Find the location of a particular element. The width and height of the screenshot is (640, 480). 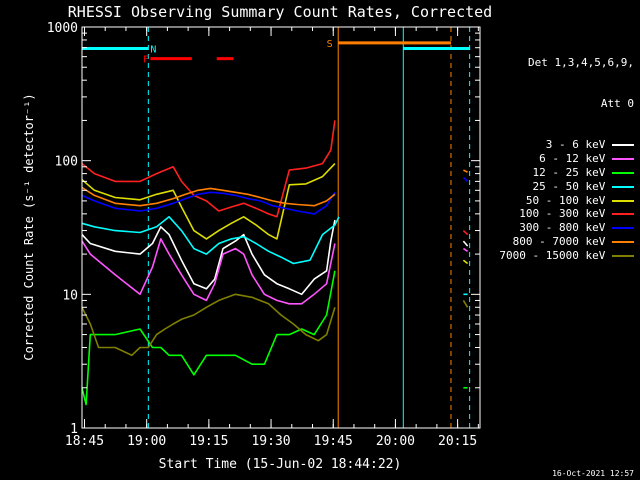

x-tick-label-6: 20:00 is located at coordinates (395, 441).